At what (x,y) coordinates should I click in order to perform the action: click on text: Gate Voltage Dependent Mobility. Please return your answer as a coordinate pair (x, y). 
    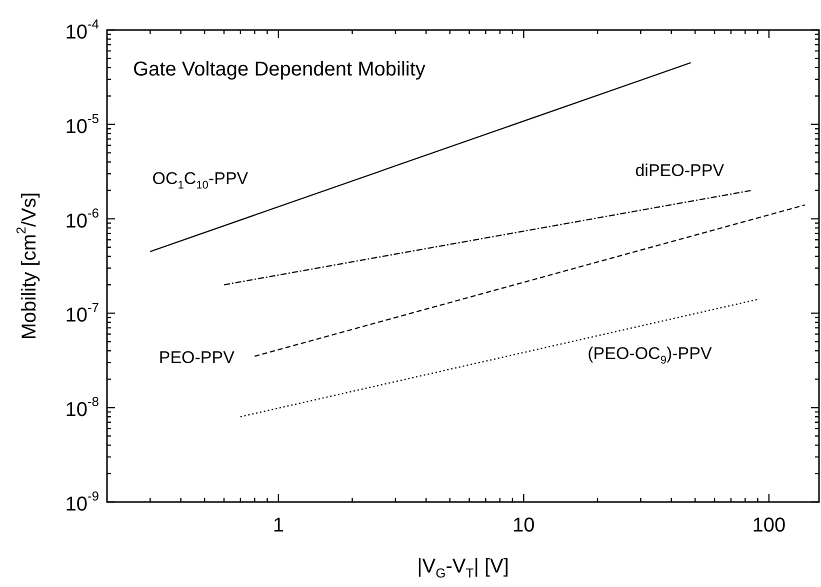
    Looking at the image, I should click on (279, 69).